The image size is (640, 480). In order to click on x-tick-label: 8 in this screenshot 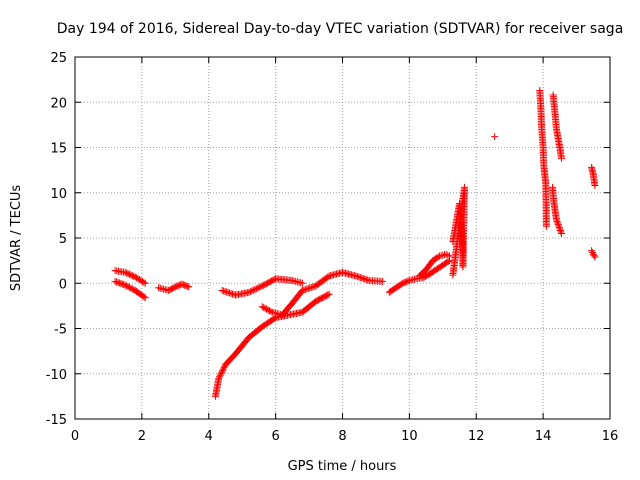, I will do `click(342, 436)`.